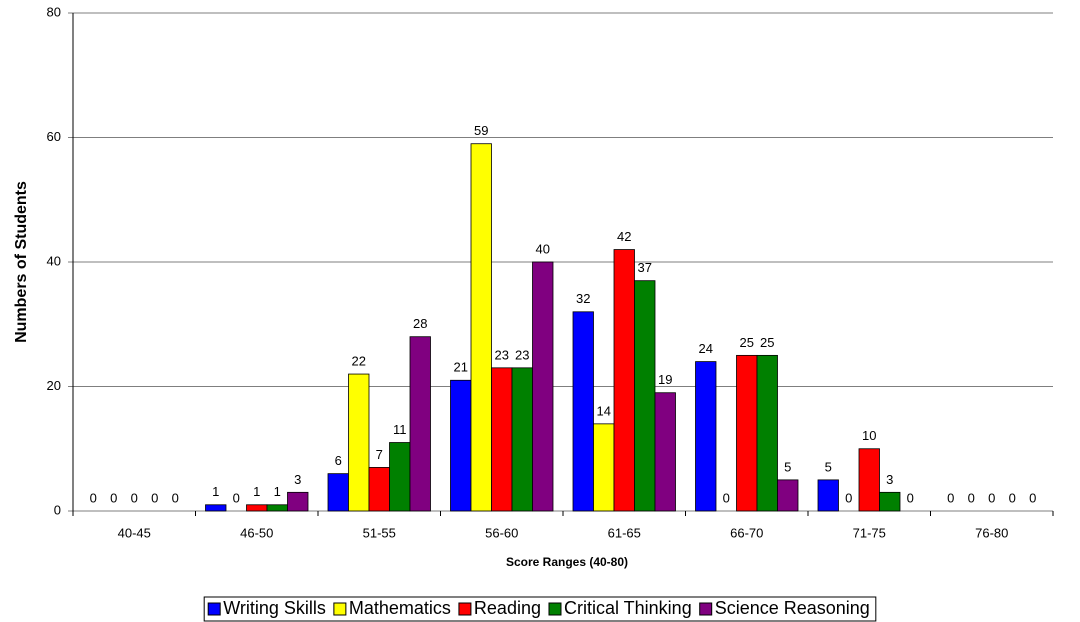 This screenshot has width=1080, height=622. Describe the element at coordinates (746, 532) in the screenshot. I see `x-tick-label: 66-70` at that location.